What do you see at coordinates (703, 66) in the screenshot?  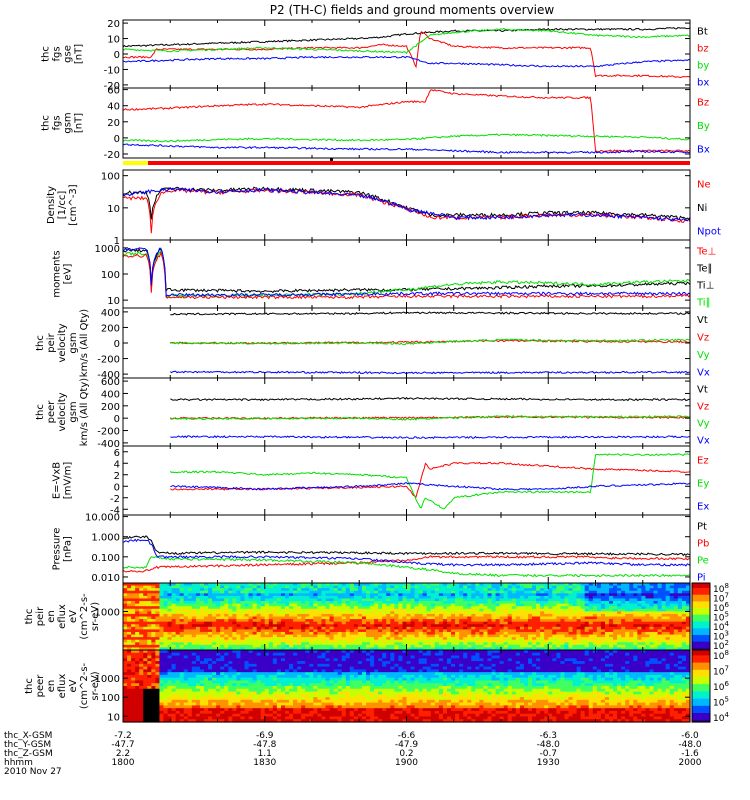 I see `legend-entry: by` at bounding box center [703, 66].